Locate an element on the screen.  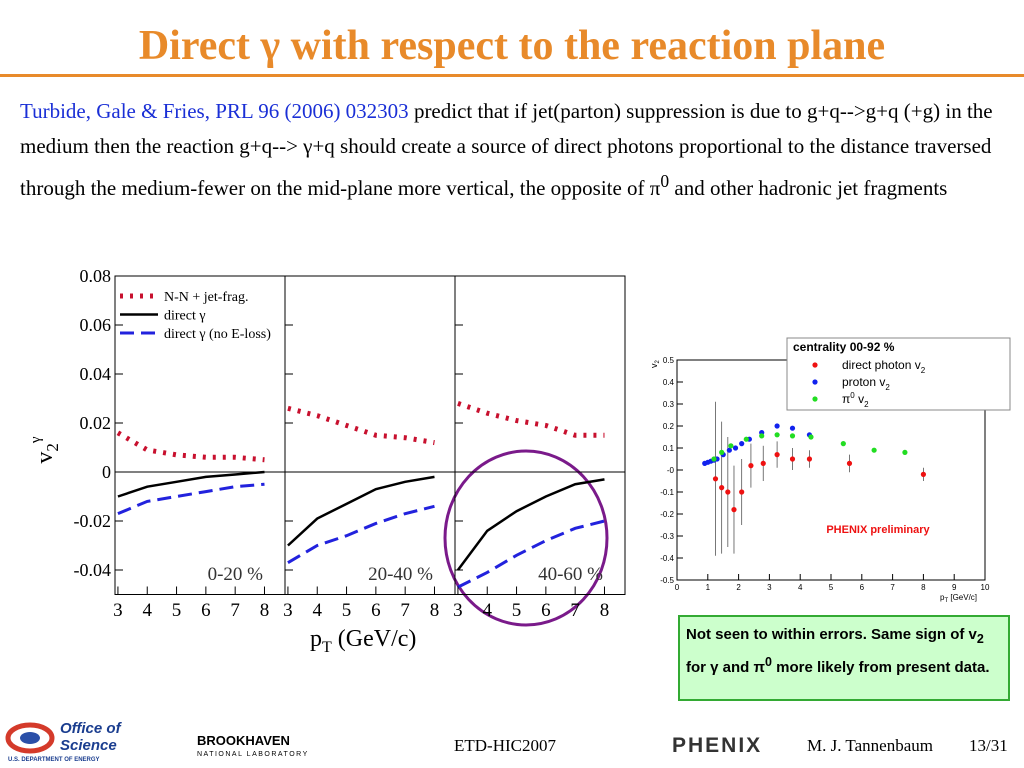
x-tick-label: 1 is located at coordinates (708, 587).